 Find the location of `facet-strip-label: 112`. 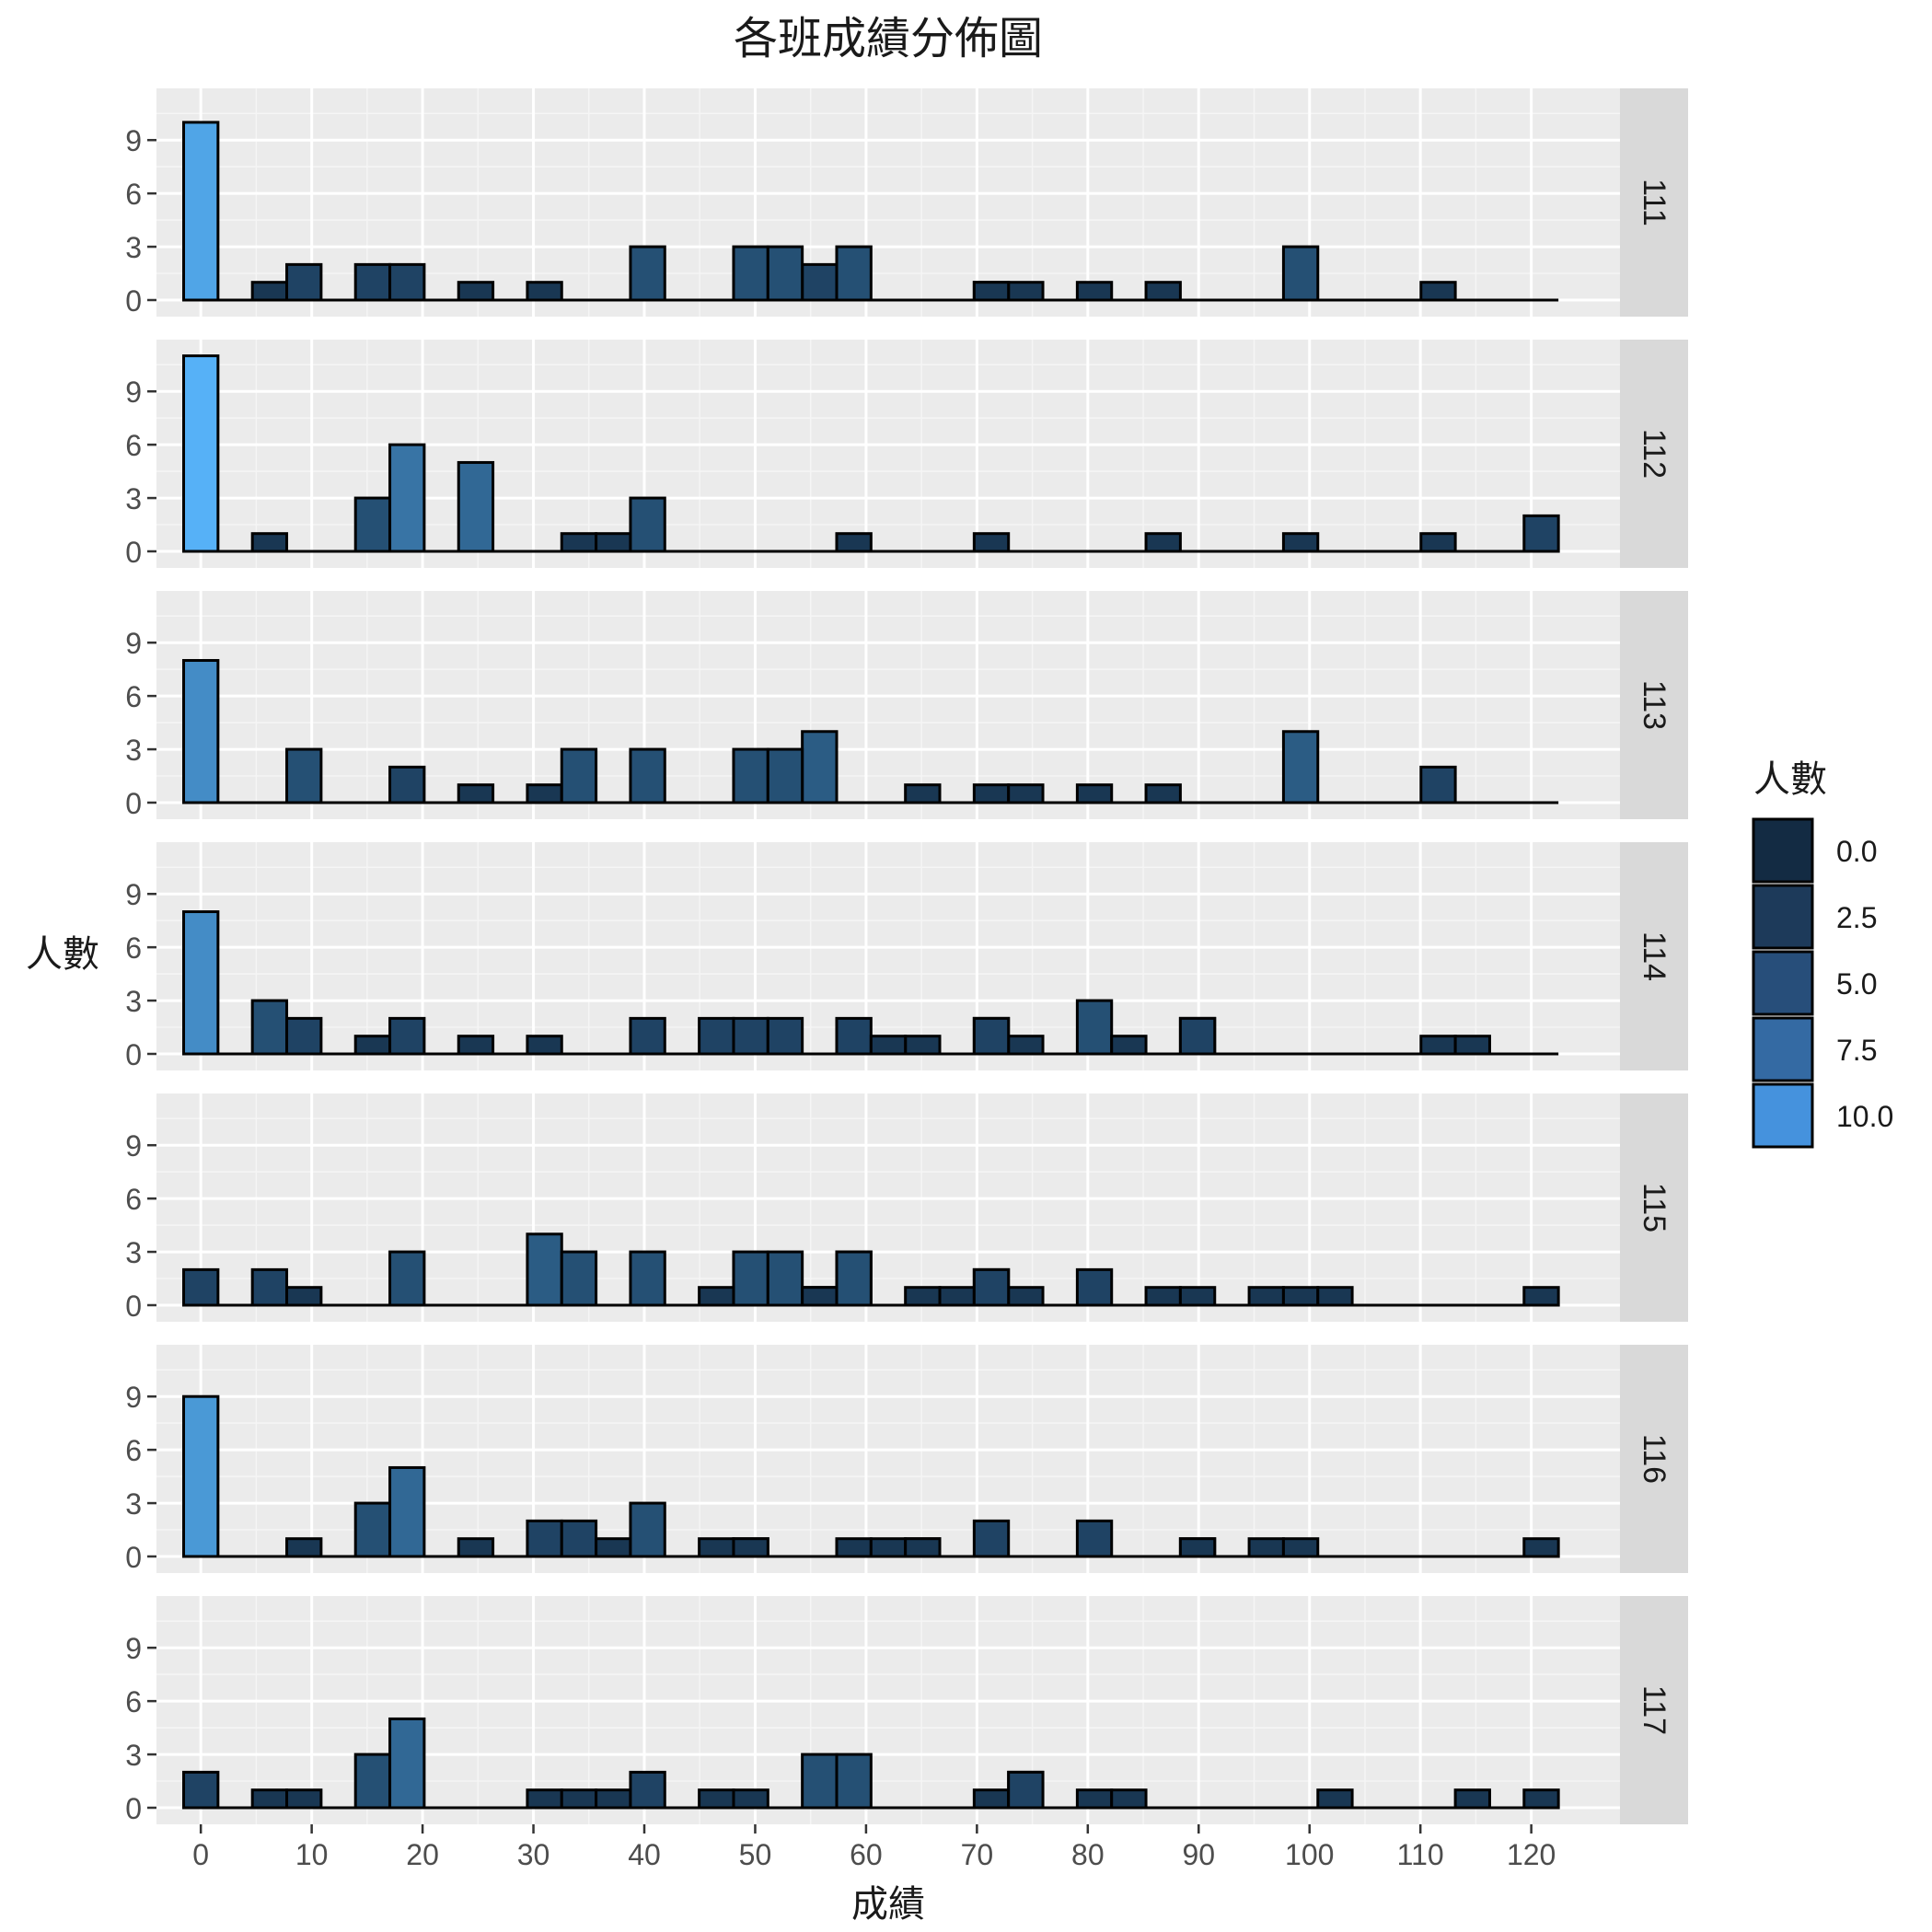

facet-strip-label: 112 is located at coordinates (1654, 454).